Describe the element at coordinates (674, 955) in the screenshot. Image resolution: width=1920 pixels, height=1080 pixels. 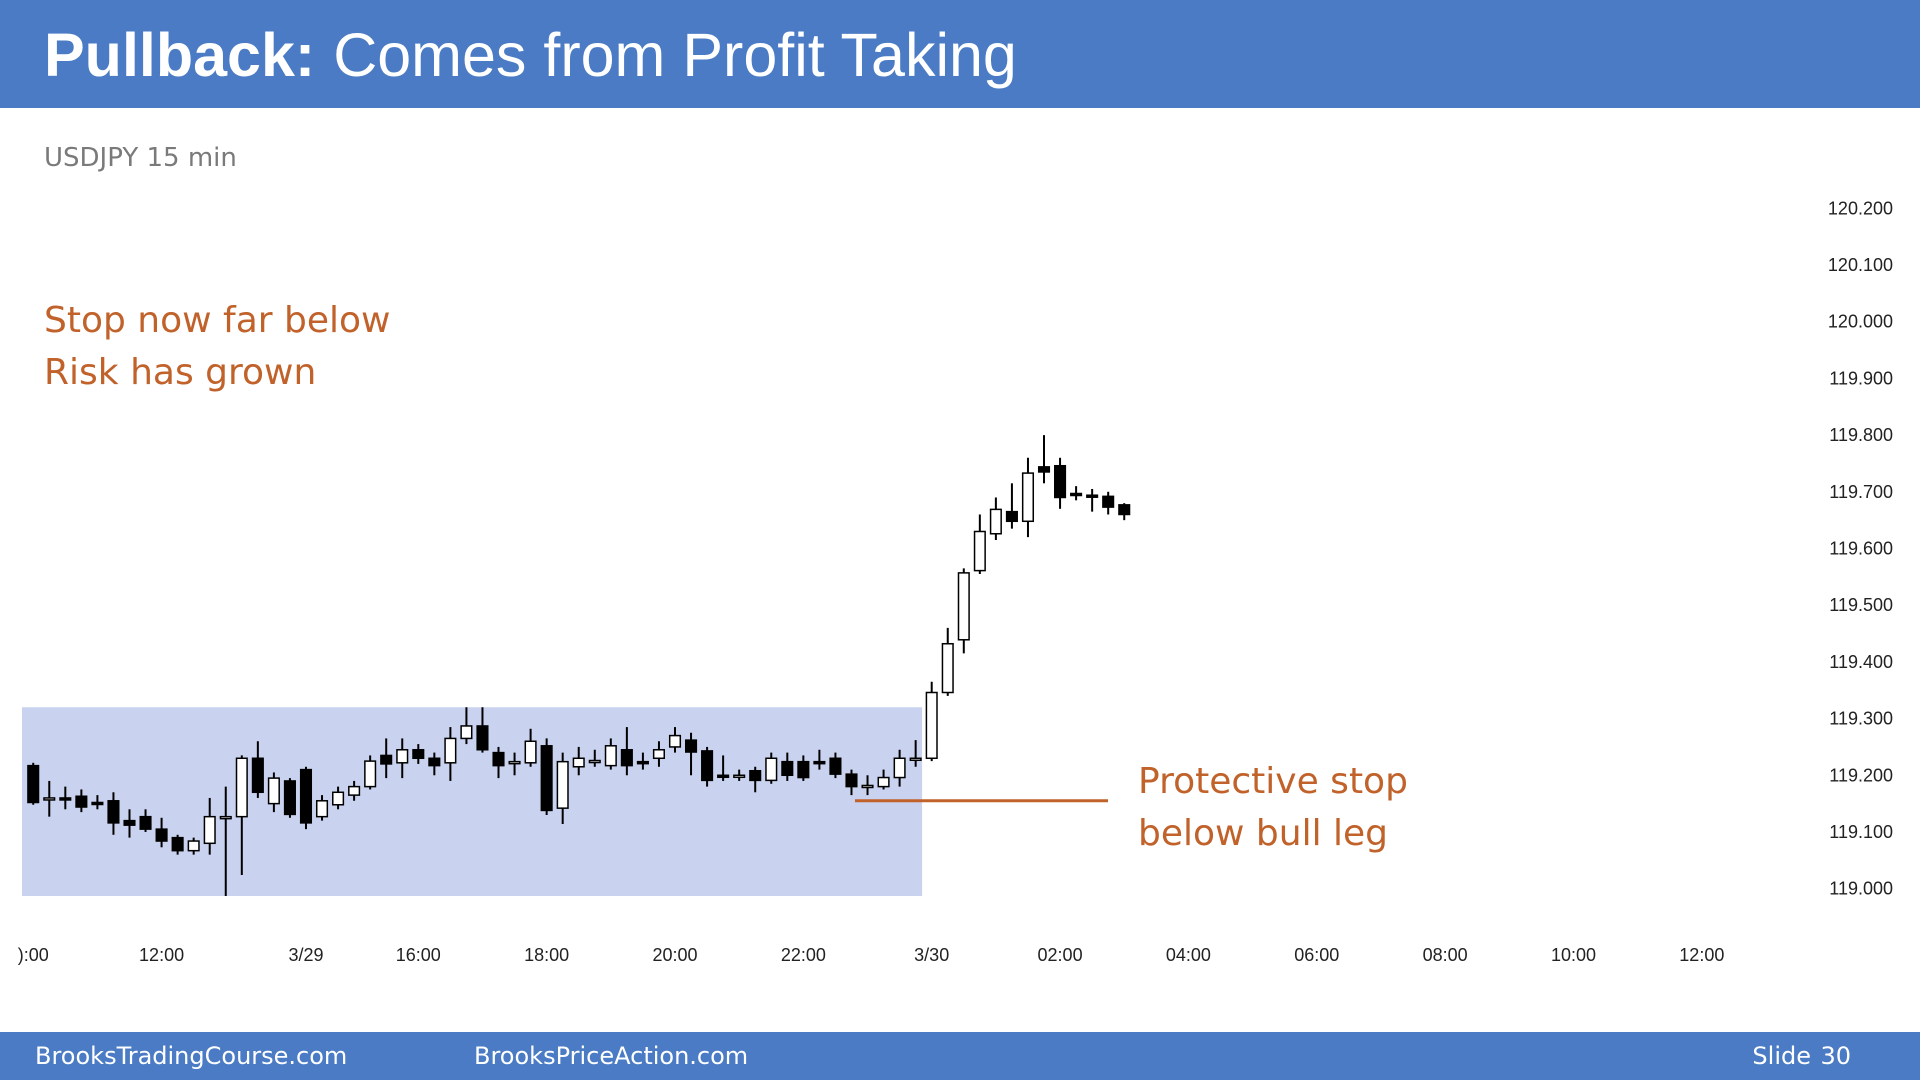
I see `x-tick-label: 20:00` at that location.